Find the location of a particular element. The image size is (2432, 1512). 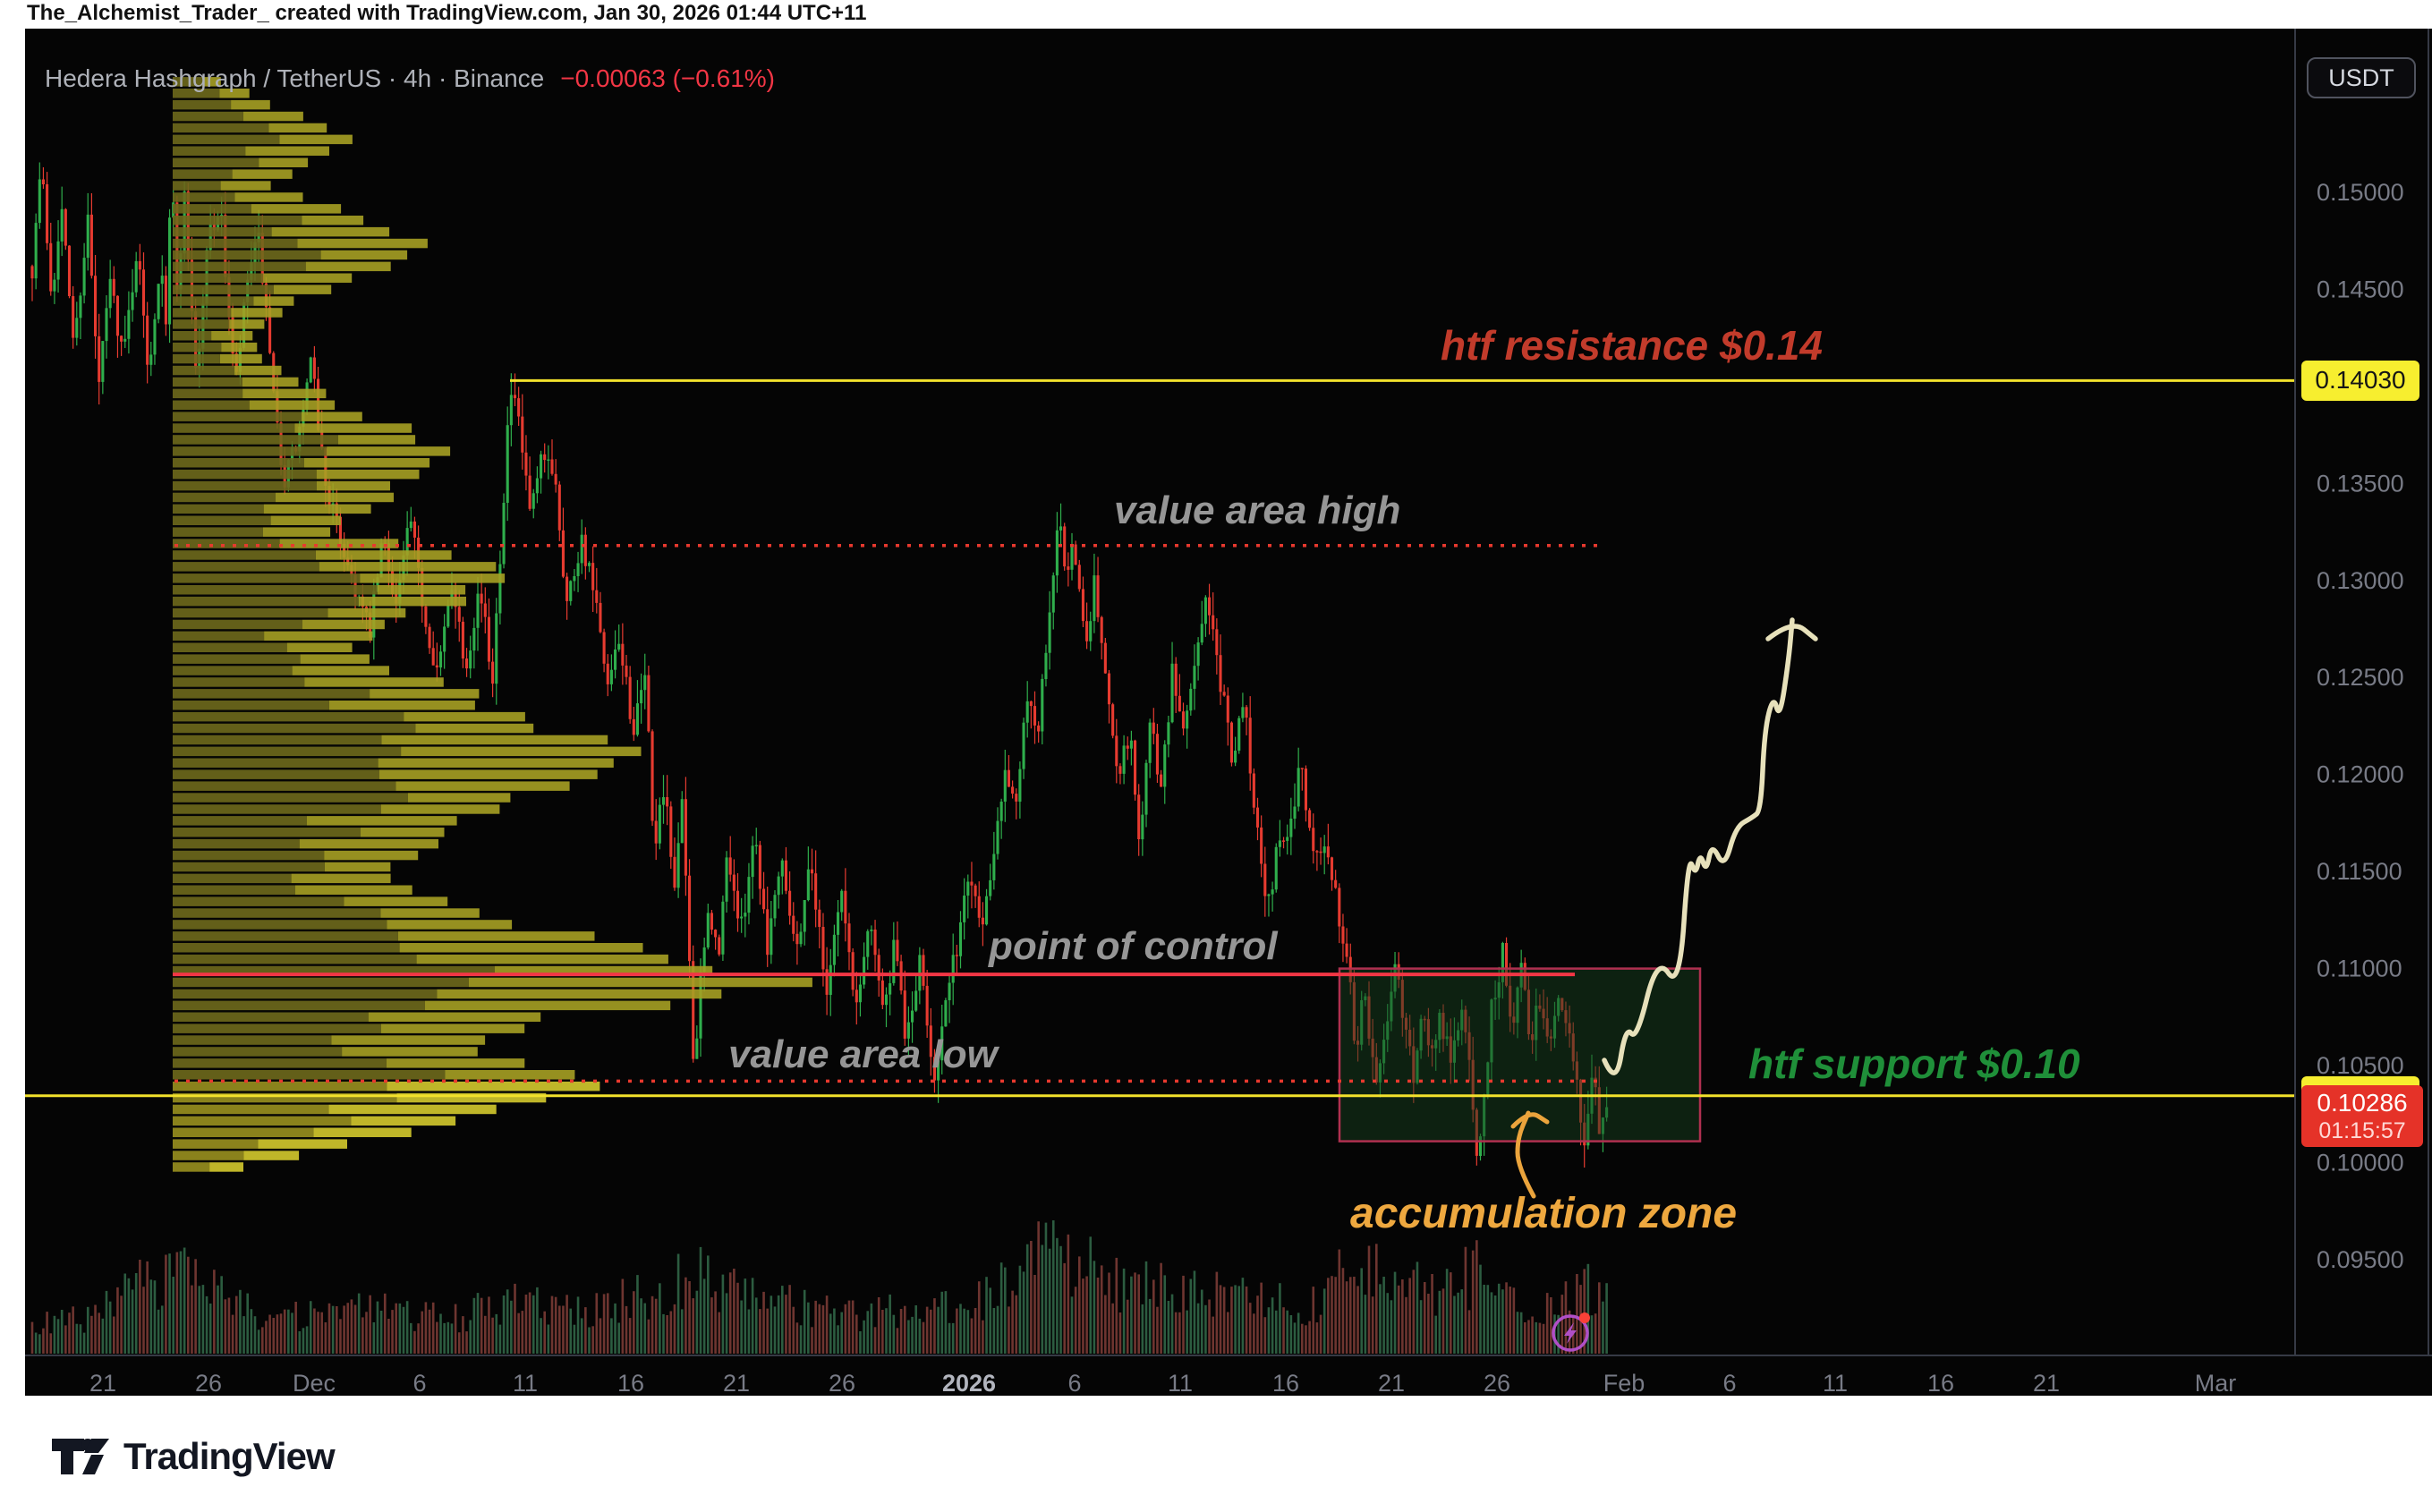

price-axis-tick: 0.12500 is located at coordinates (2361, 677).